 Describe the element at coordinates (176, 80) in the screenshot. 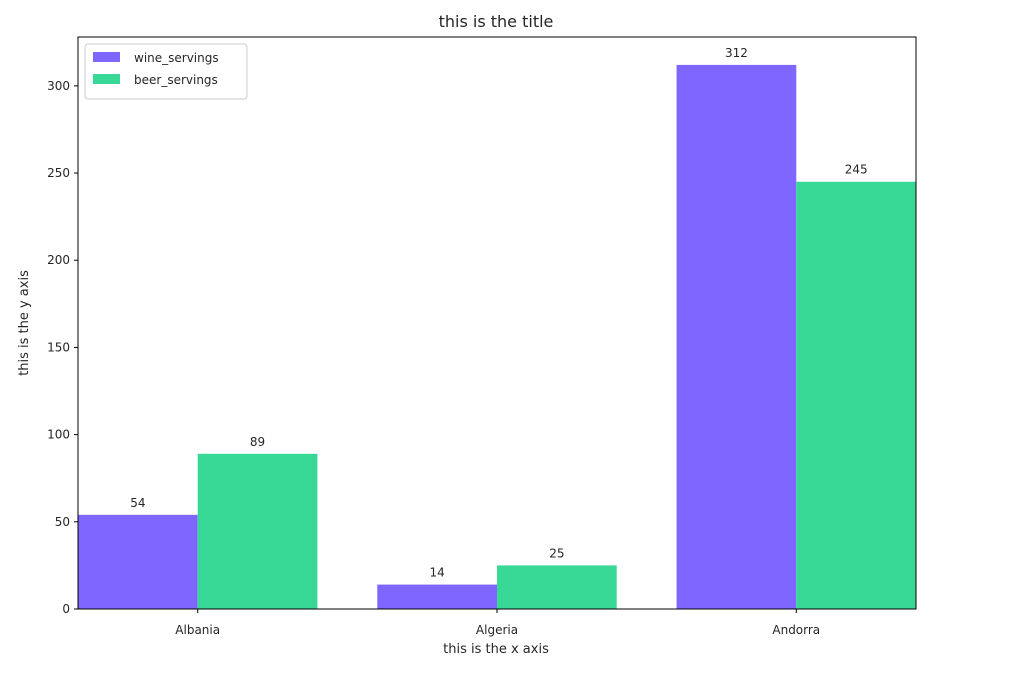

I see `legend-label-beer-servings: beer_servings` at that location.